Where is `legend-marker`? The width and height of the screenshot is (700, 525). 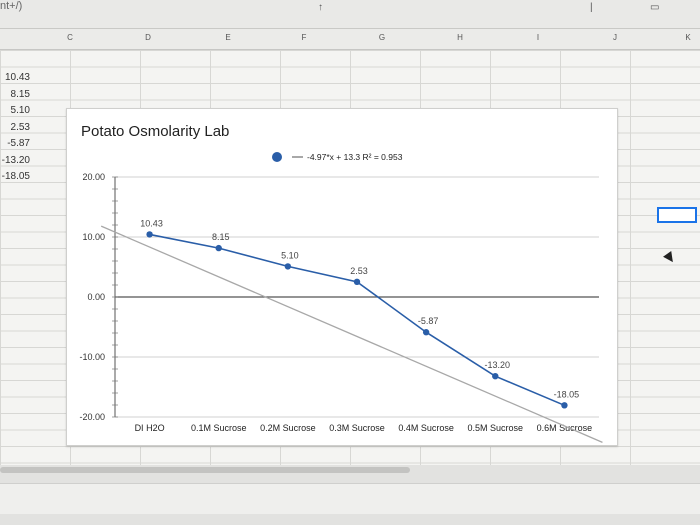
legend-marker is located at coordinates (277, 157).